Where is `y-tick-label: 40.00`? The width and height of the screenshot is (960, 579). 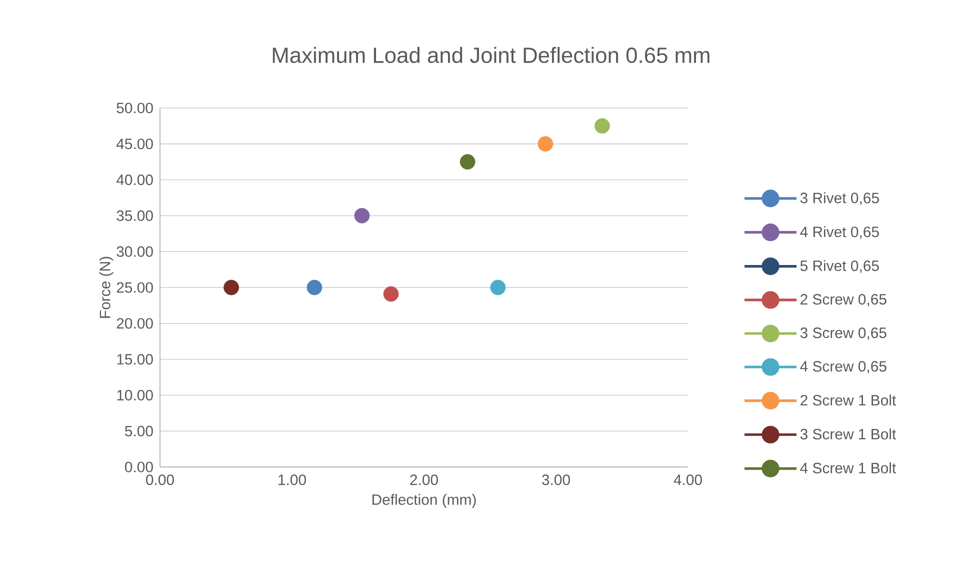 y-tick-label: 40.00 is located at coordinates (134, 180).